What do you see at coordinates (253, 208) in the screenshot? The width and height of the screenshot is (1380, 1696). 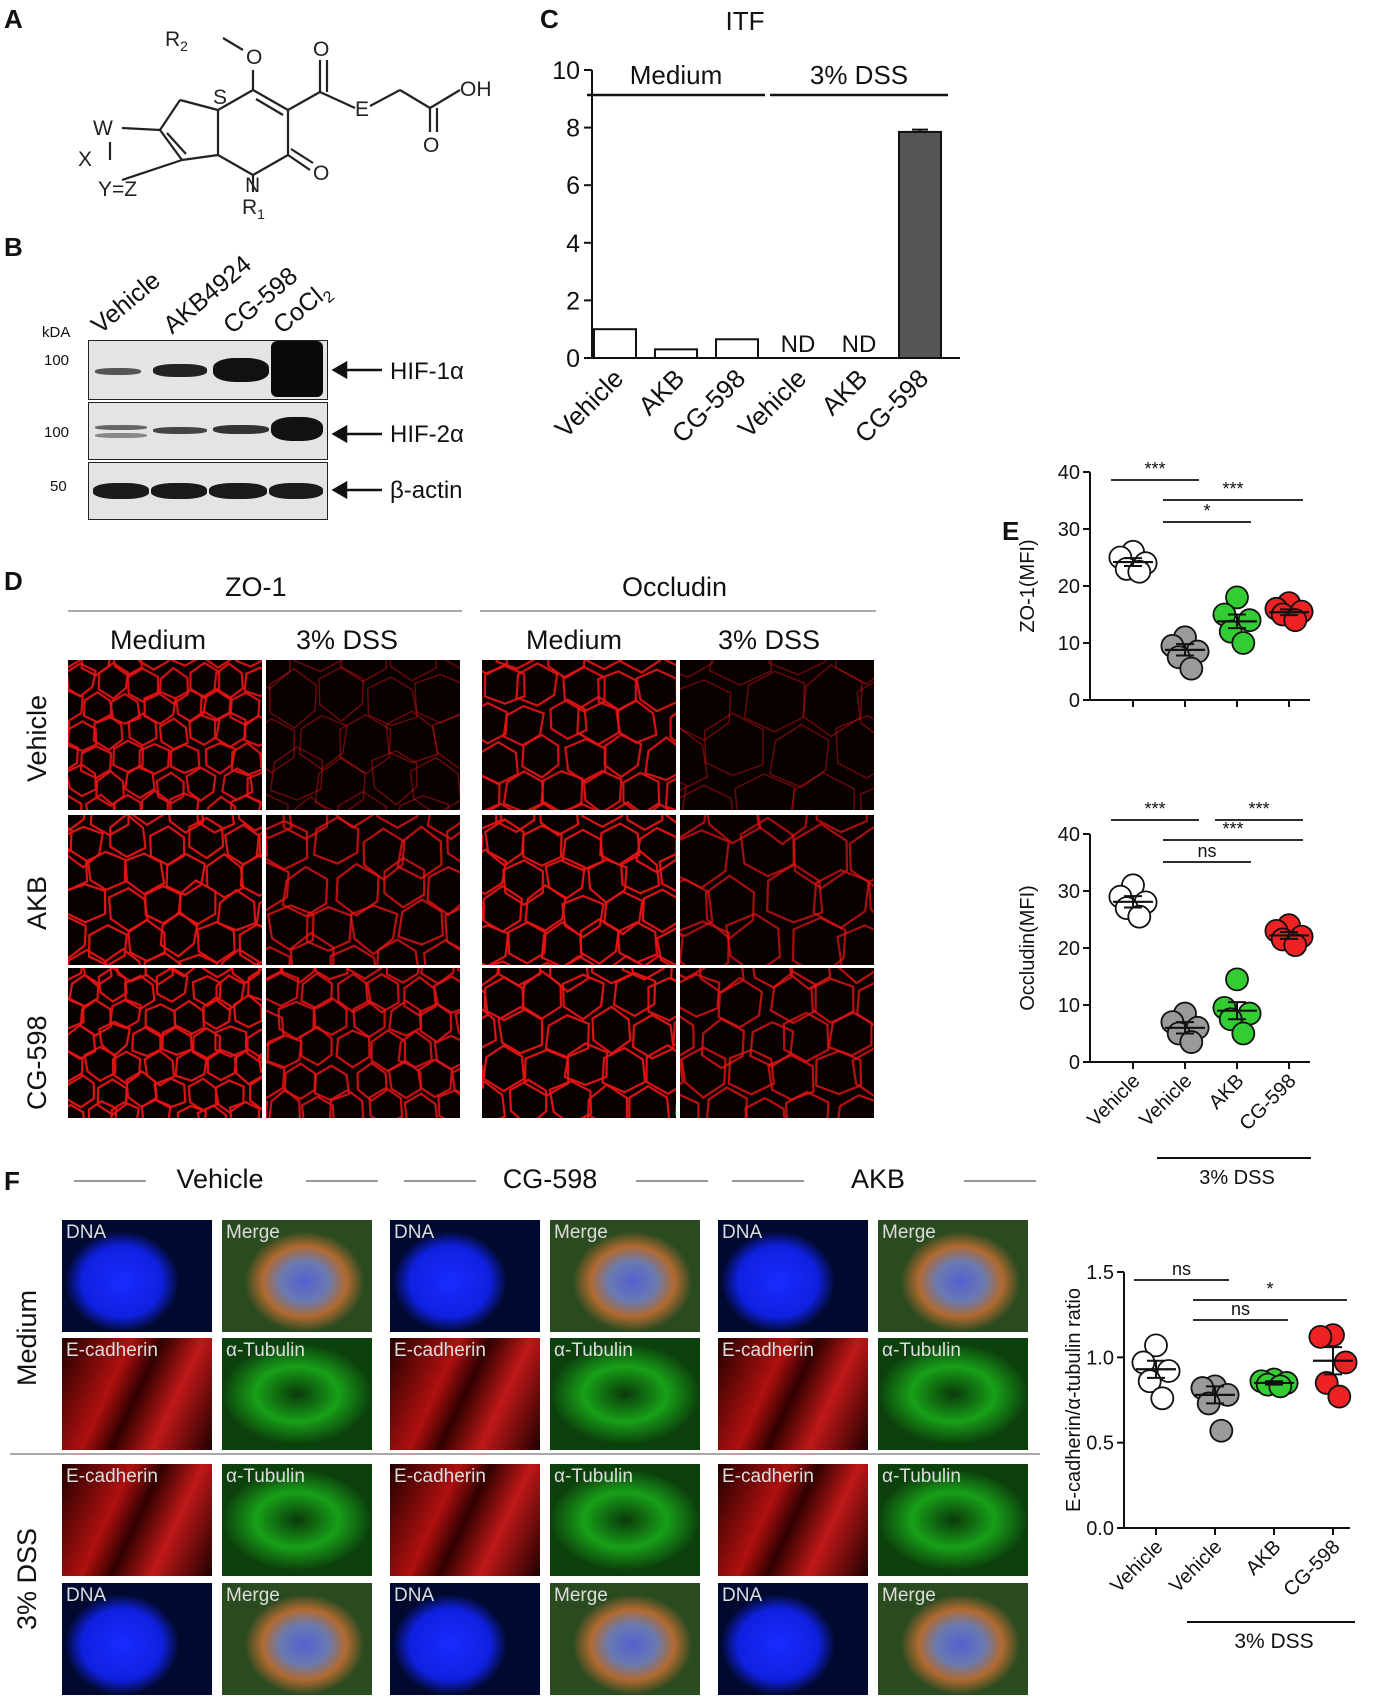 I see `atom-r1: R1` at bounding box center [253, 208].